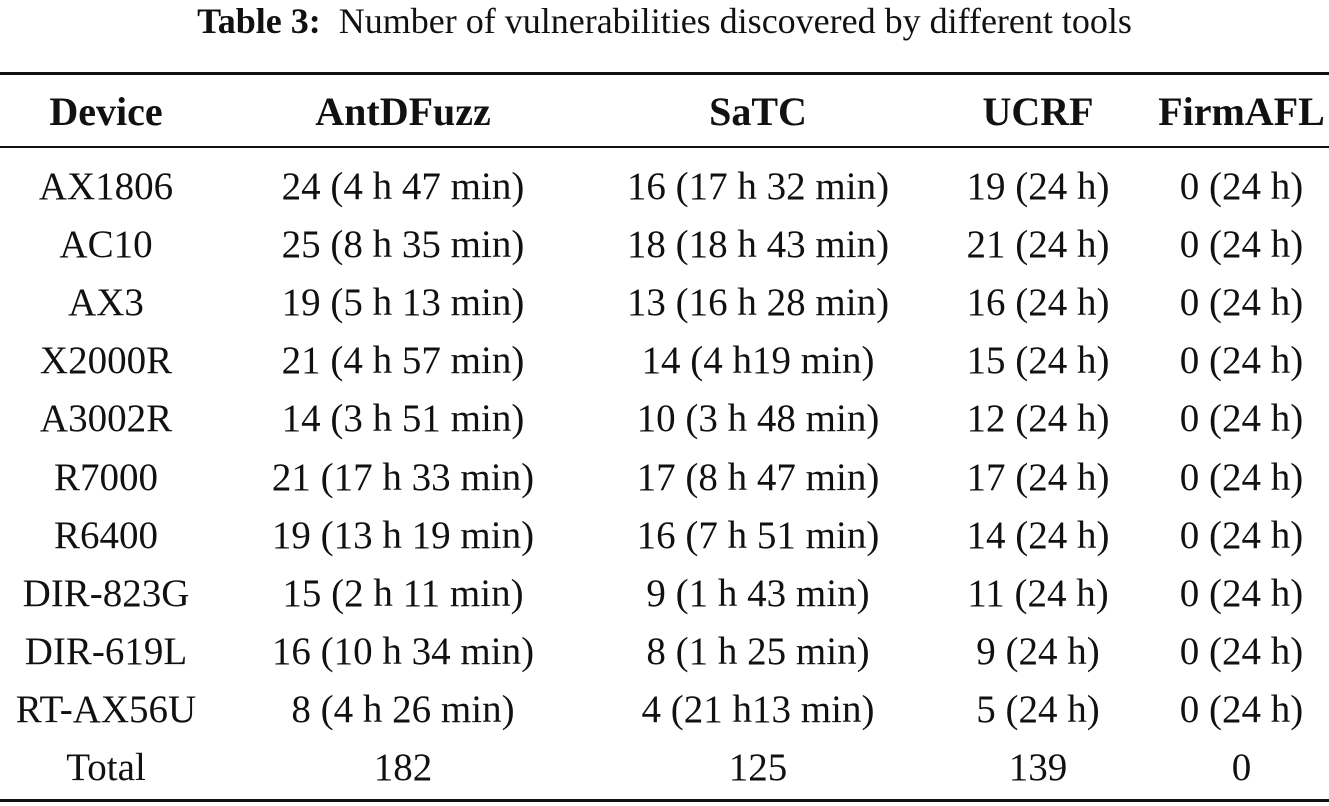 The image size is (1329, 806). I want to click on cell-device: R6400, so click(105, 535).